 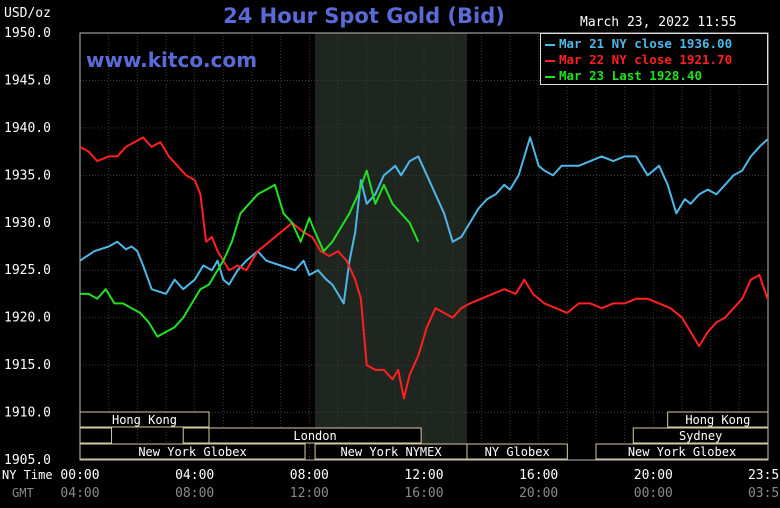 I want to click on y-tick-label: 1910.0, so click(x=27, y=413).